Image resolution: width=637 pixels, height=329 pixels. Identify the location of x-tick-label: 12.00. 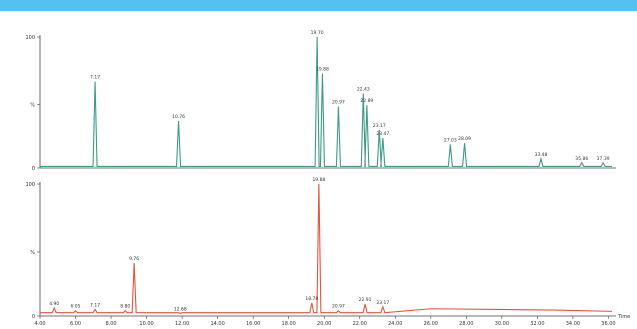
(182, 324).